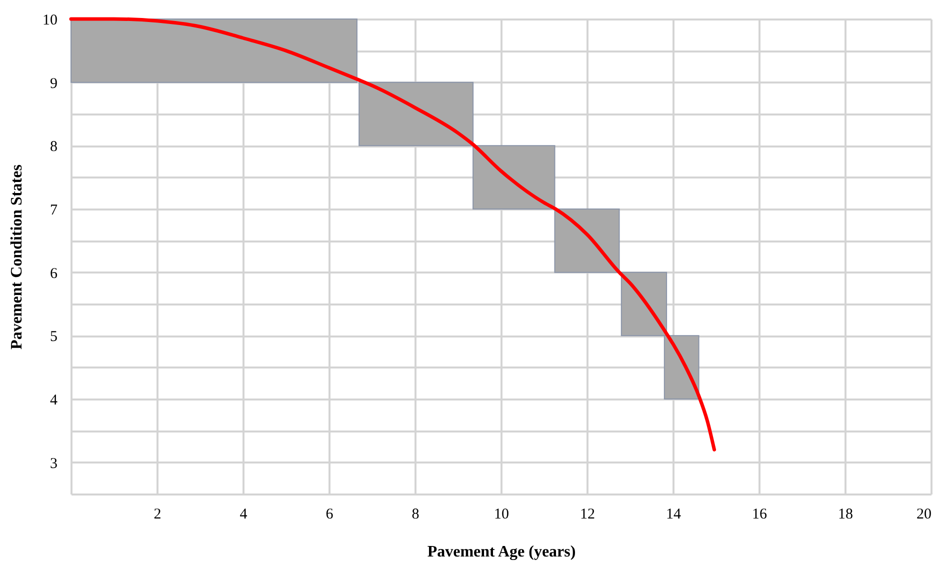 The height and width of the screenshot is (571, 951). Describe the element at coordinates (54, 337) in the screenshot. I see `y-tick-label: 5` at that location.